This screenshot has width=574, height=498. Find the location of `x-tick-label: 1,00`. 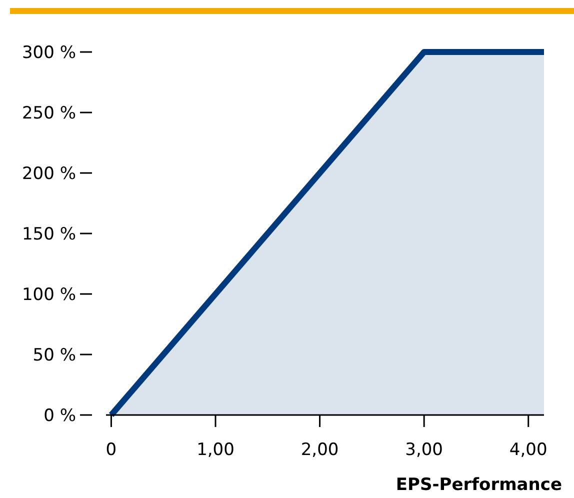

x-tick-label: 1,00 is located at coordinates (215, 450).